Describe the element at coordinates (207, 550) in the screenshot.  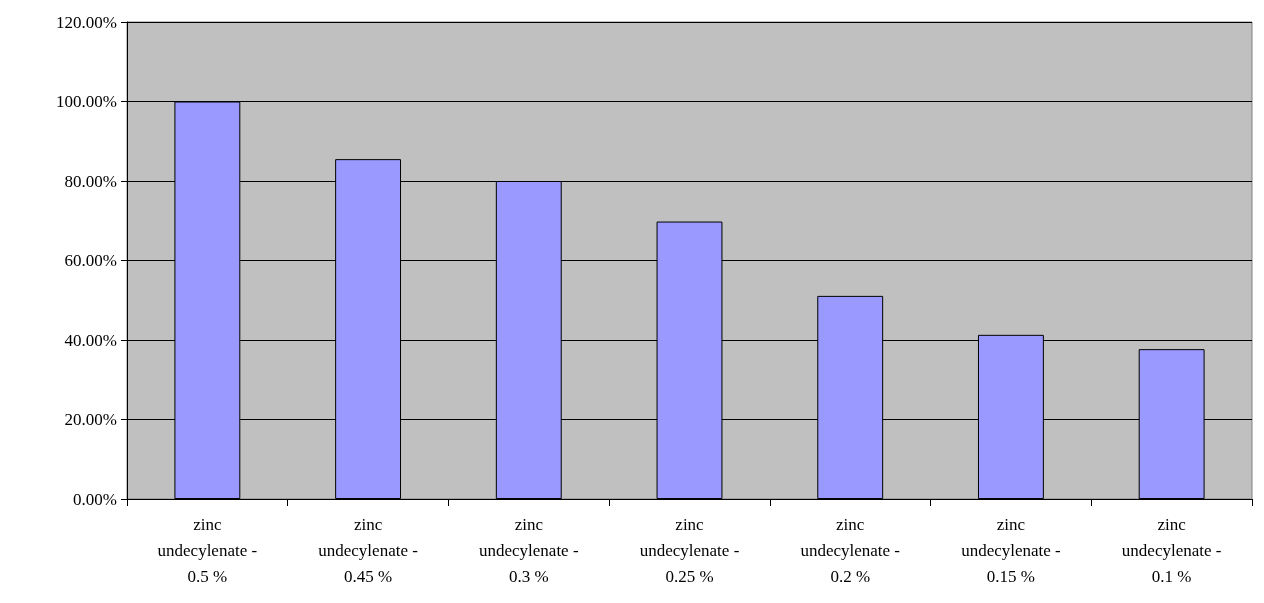
I see `x-tick-label: zinc undecylenate - 0.5 %` at that location.